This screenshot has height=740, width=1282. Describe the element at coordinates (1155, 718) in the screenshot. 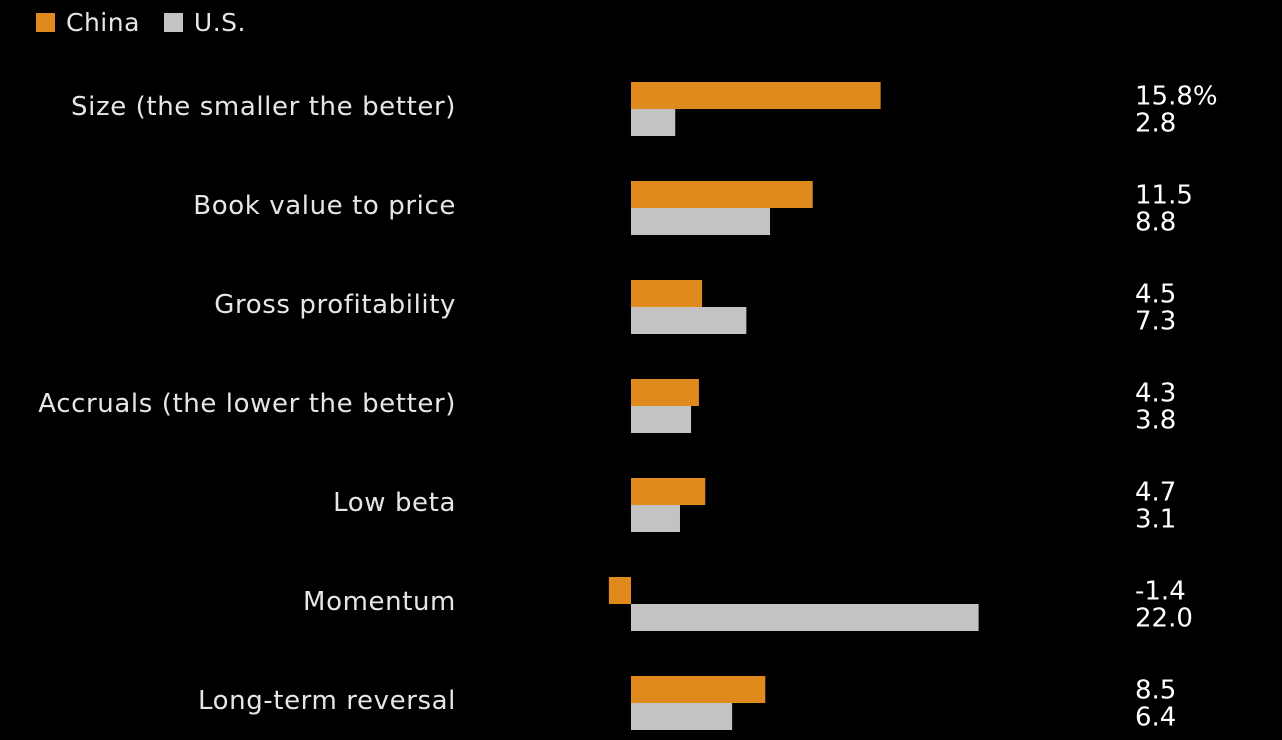

I see `value-label-u-s-long-term-reversal: 6.4` at that location.